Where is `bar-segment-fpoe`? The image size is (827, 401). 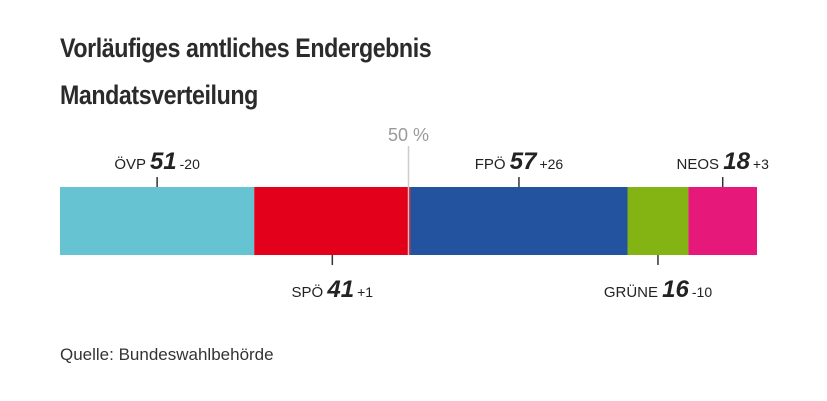
bar-segment-fpoe is located at coordinates (519, 221).